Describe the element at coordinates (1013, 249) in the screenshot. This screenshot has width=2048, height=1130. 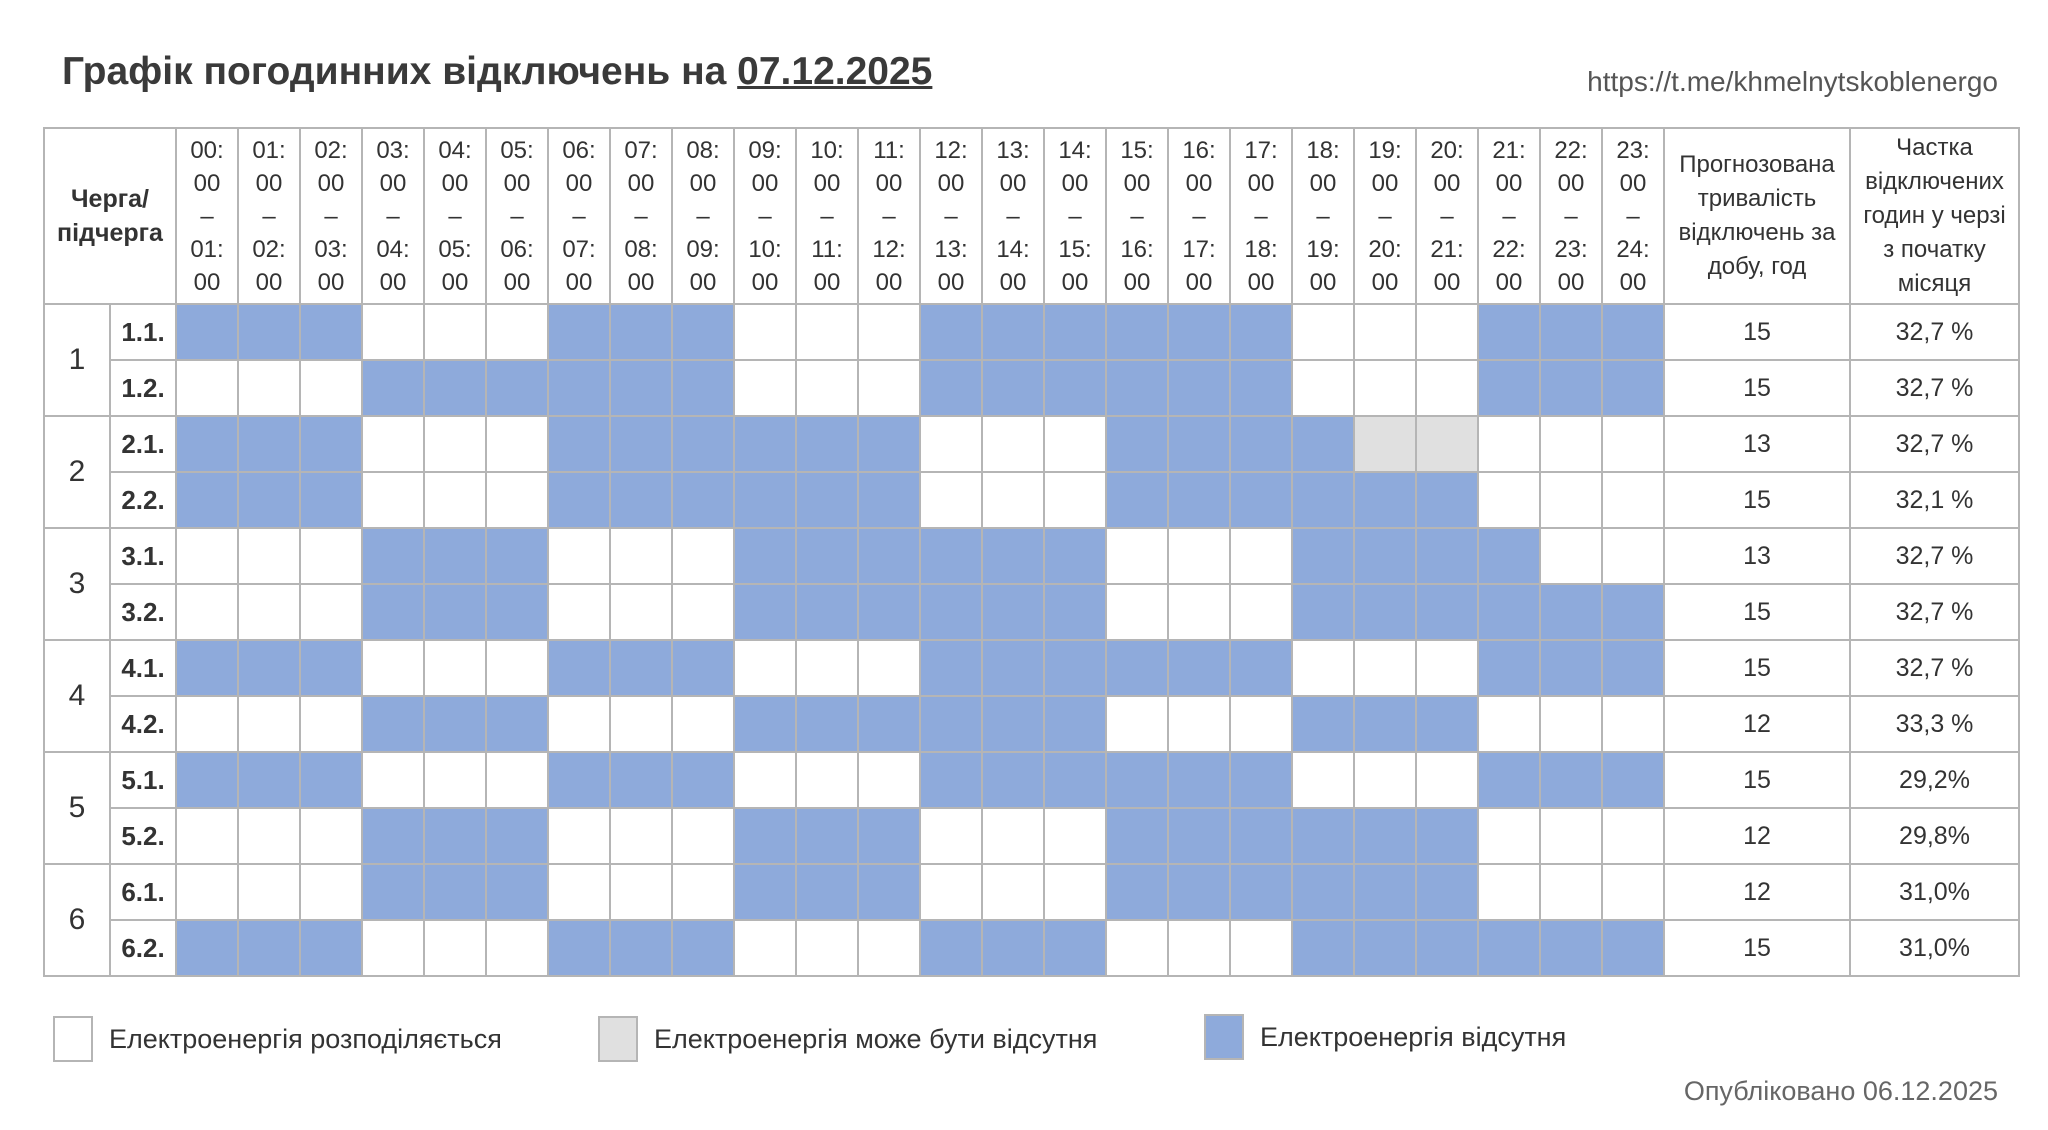
I see `header-line: 14:` at that location.